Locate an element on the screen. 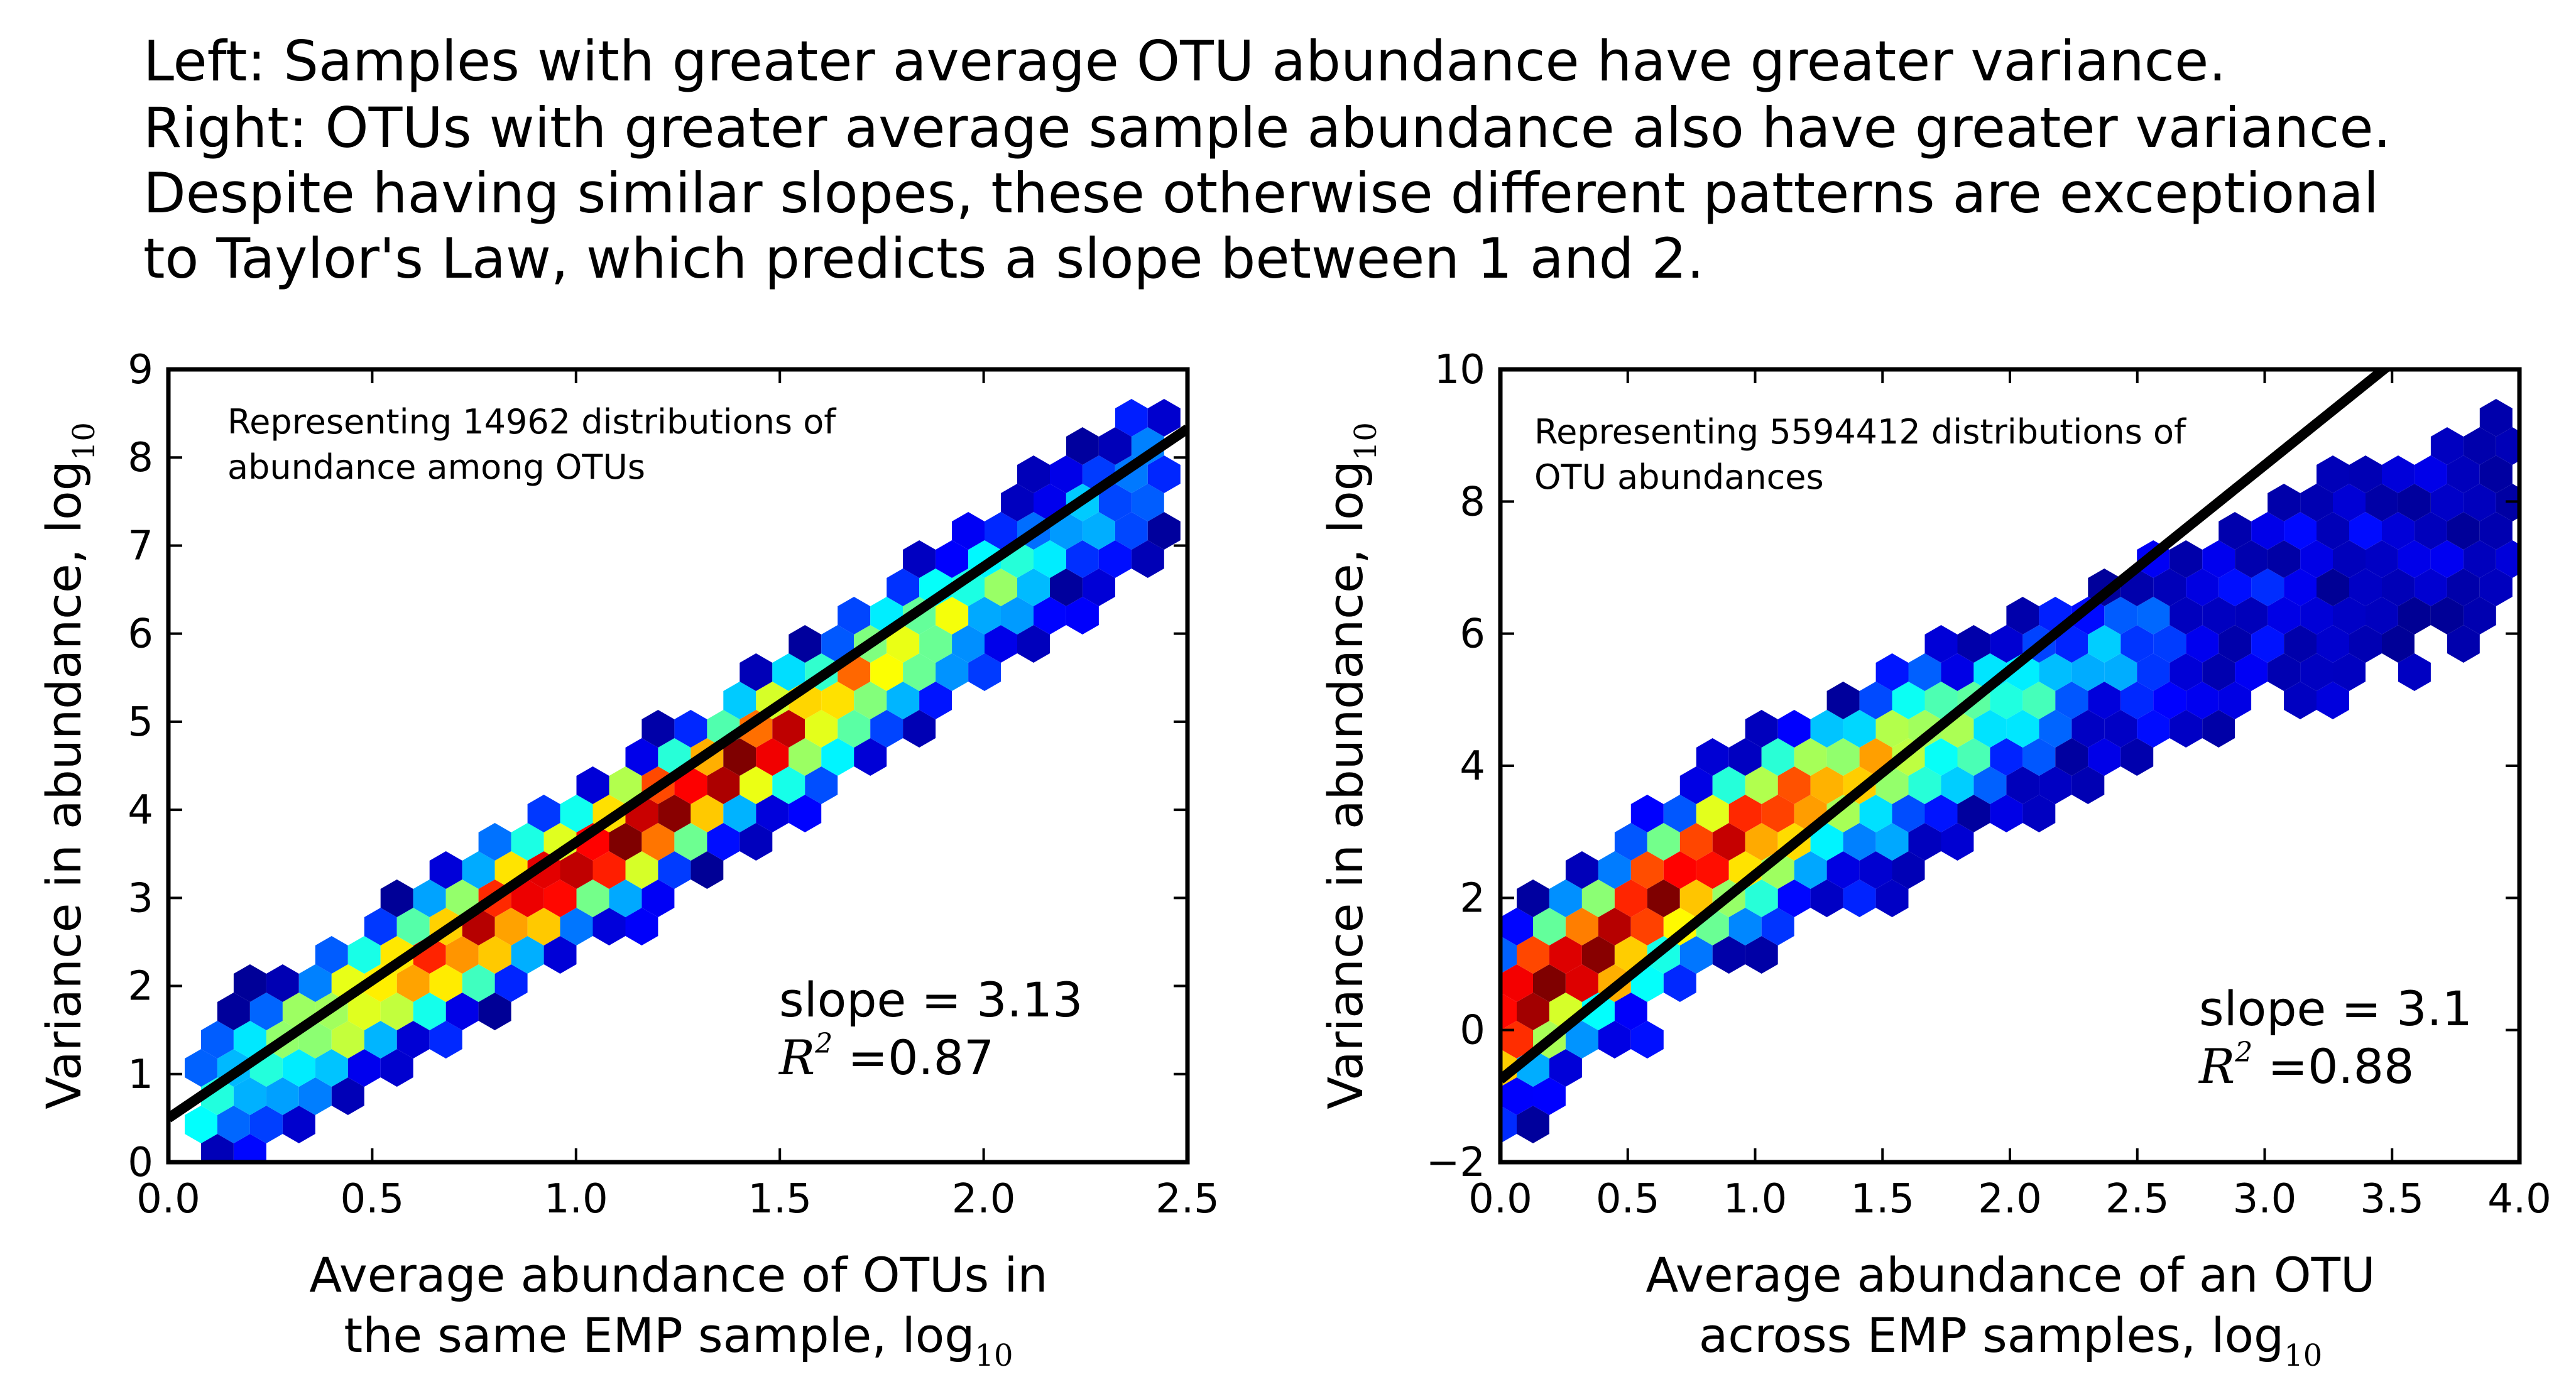 Image resolution: width=2576 pixels, height=1399 pixels. right-annotation-line-1: Representing 5594412 distributions of is located at coordinates (1860, 432).